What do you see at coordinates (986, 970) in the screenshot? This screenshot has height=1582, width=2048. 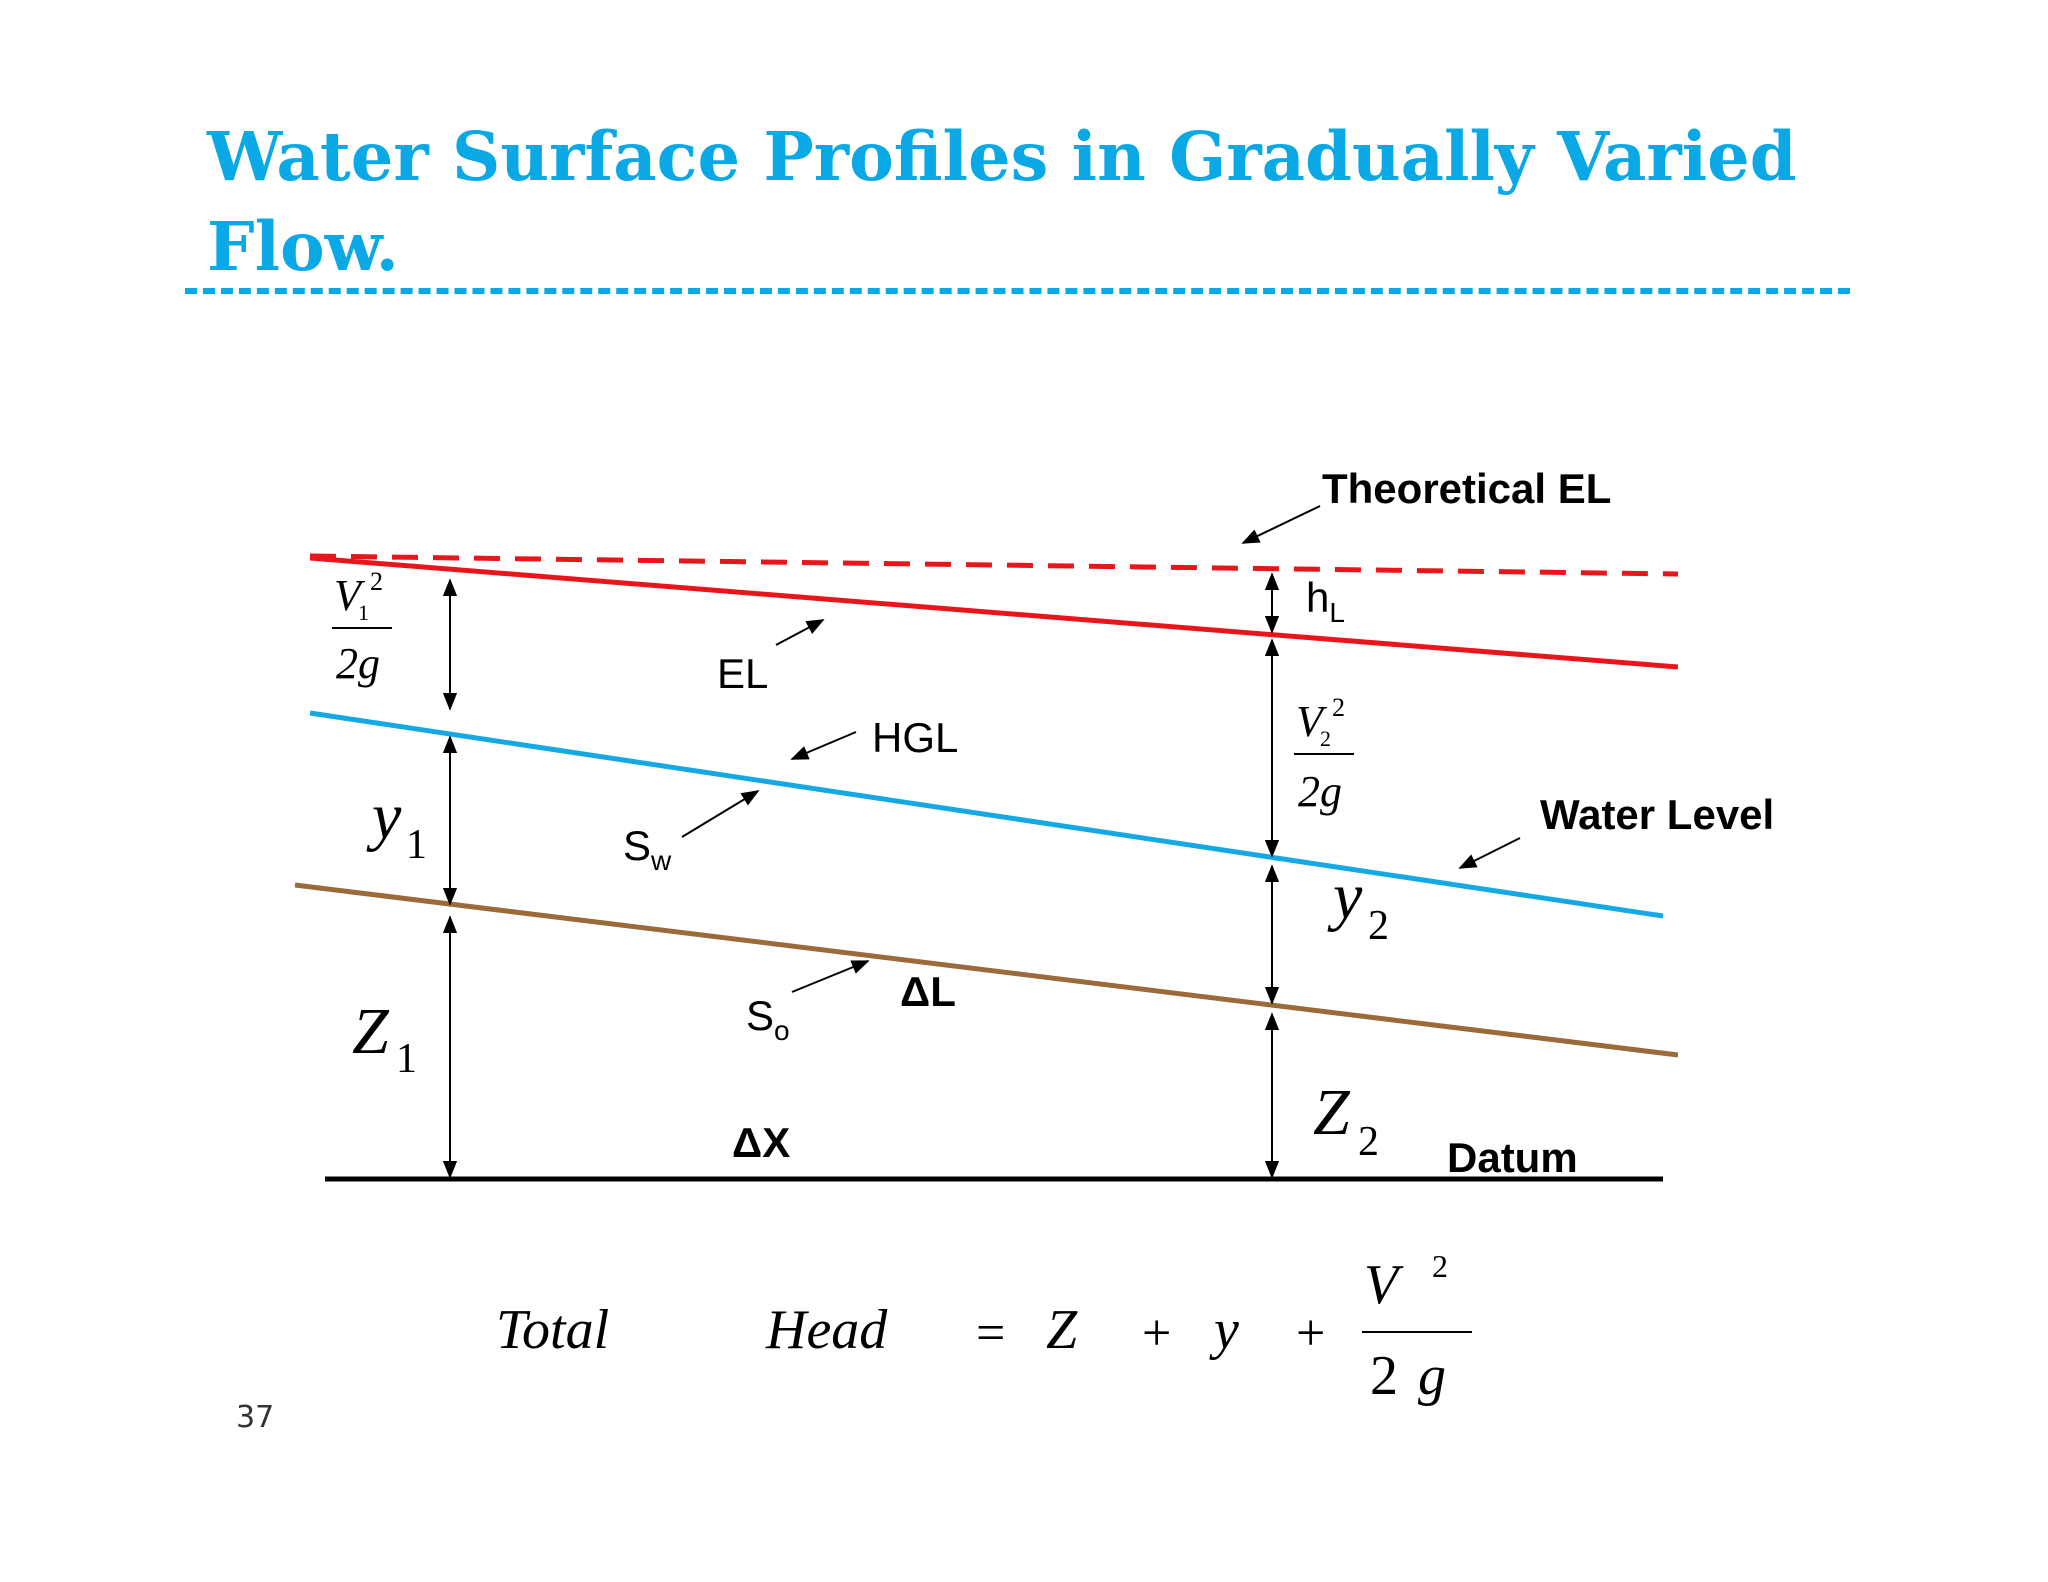 I see `bed-line` at bounding box center [986, 970].